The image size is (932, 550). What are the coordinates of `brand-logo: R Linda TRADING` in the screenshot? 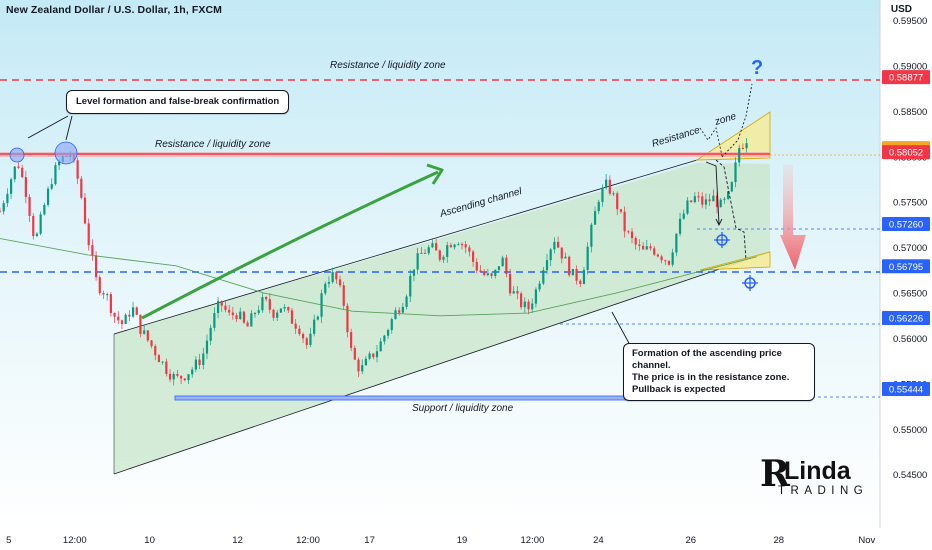 It's located at (811, 476).